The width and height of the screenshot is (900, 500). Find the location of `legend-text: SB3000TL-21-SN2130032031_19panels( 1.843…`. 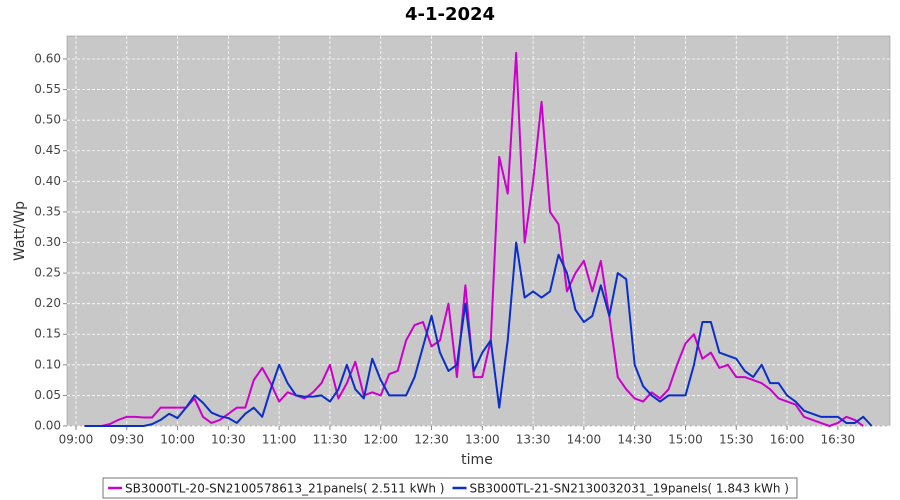

legend-text: SB3000TL-21-SN2130032031_19panels( 1.843… is located at coordinates (629, 489).